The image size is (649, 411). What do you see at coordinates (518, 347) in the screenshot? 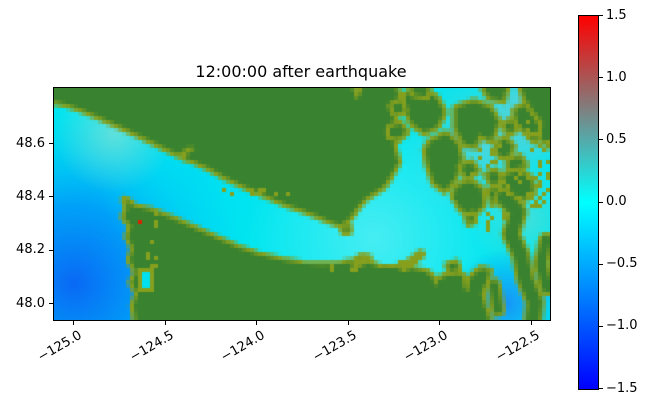
I see `x-tick-label: −122.5` at bounding box center [518, 347].